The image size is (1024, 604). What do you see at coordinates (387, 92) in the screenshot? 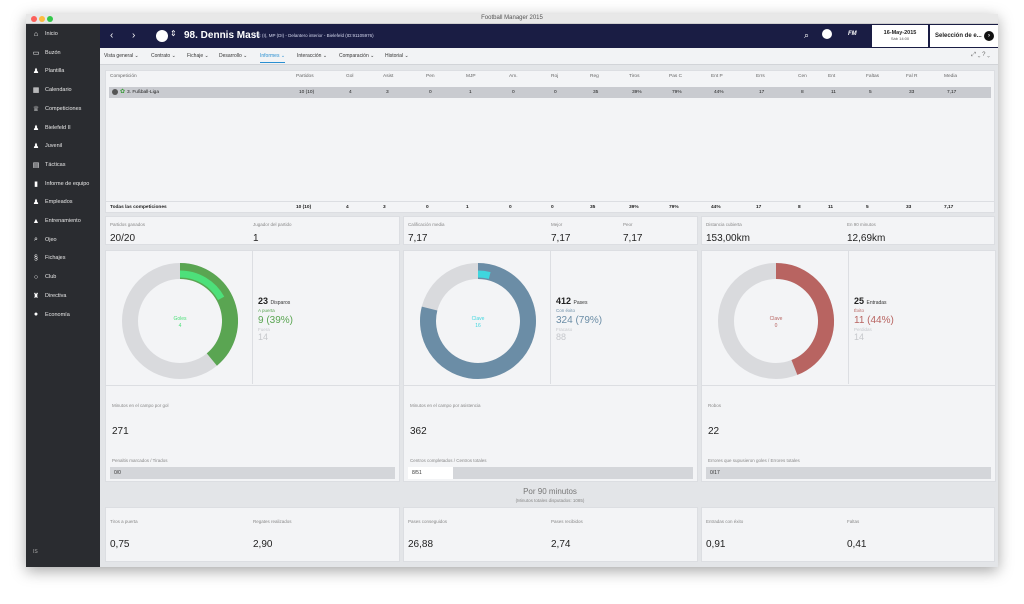
I see `table-cell: 3` at bounding box center [387, 92].